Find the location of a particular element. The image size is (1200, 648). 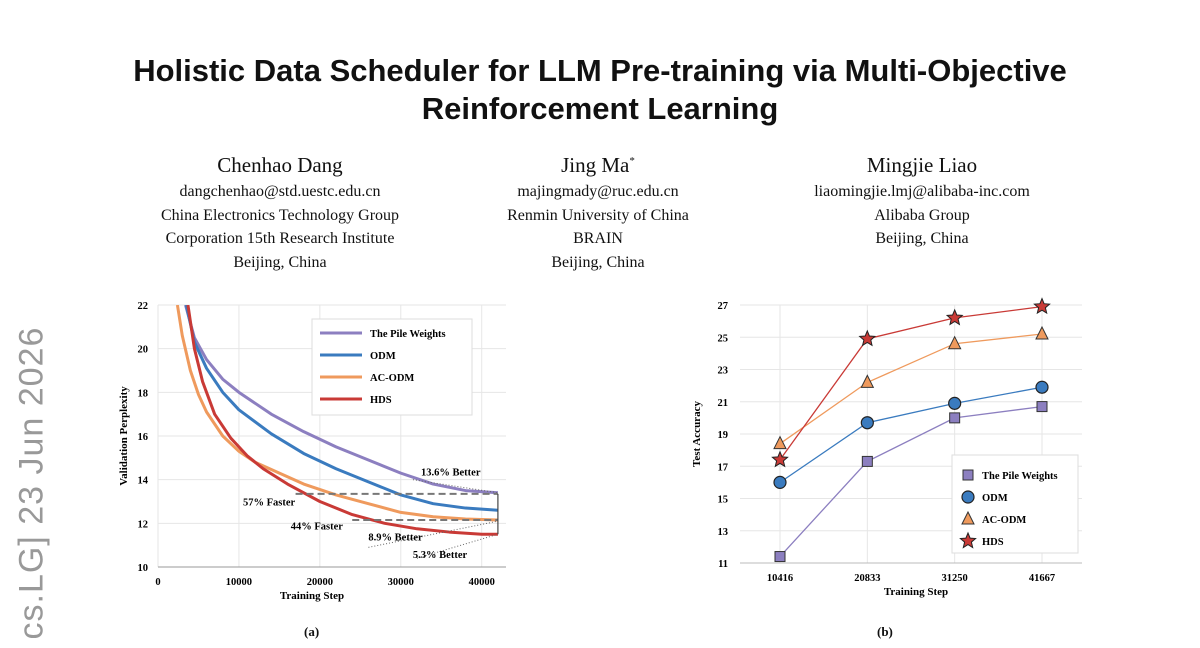

y-tick-label: 27 is located at coordinates (723, 306).